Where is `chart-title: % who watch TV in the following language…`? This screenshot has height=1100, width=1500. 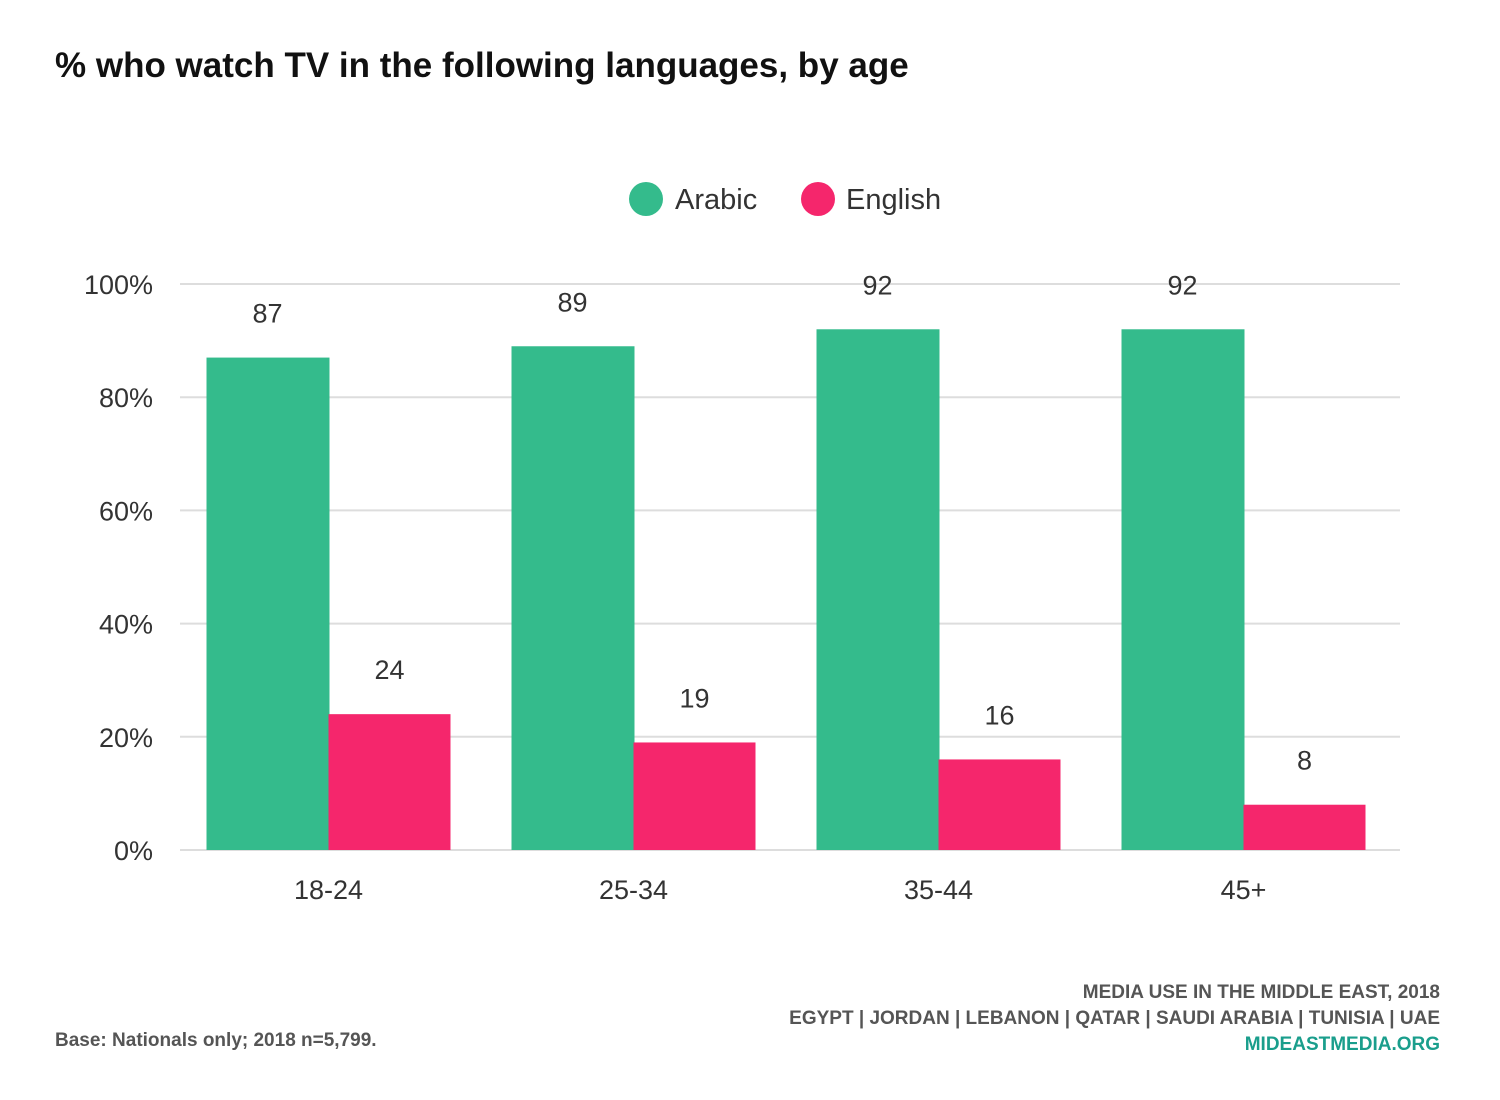
chart-title: % who watch TV in the following language… is located at coordinates (482, 65).